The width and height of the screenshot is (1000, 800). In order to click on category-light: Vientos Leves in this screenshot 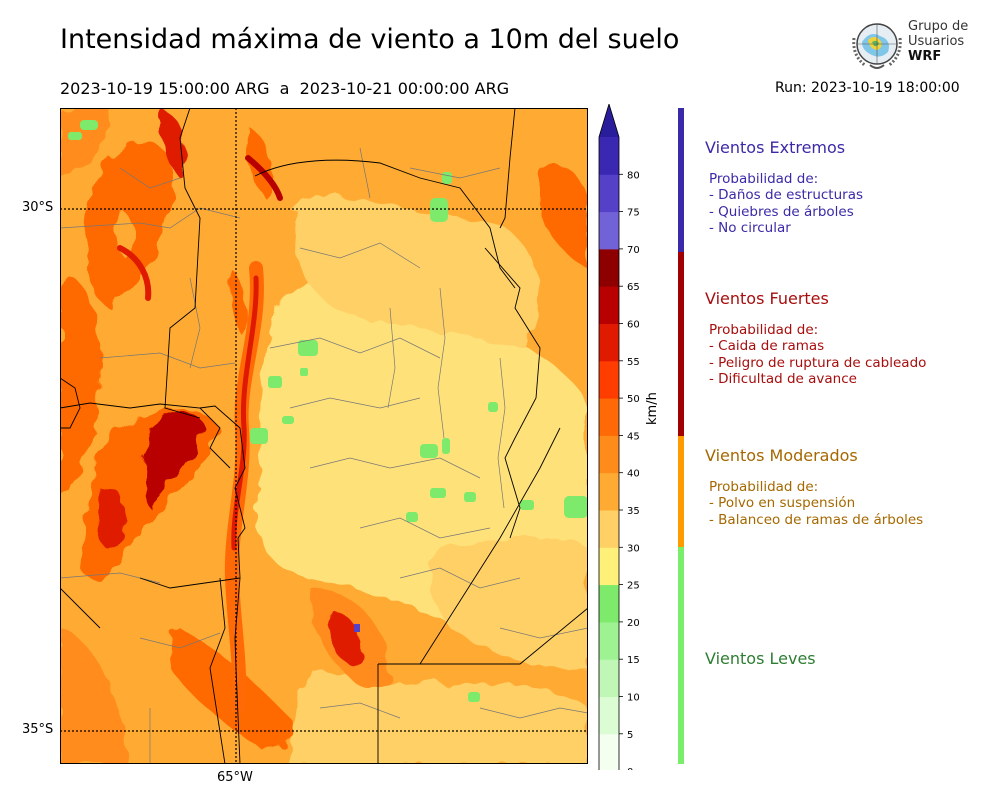, I will do `click(760, 665)`.